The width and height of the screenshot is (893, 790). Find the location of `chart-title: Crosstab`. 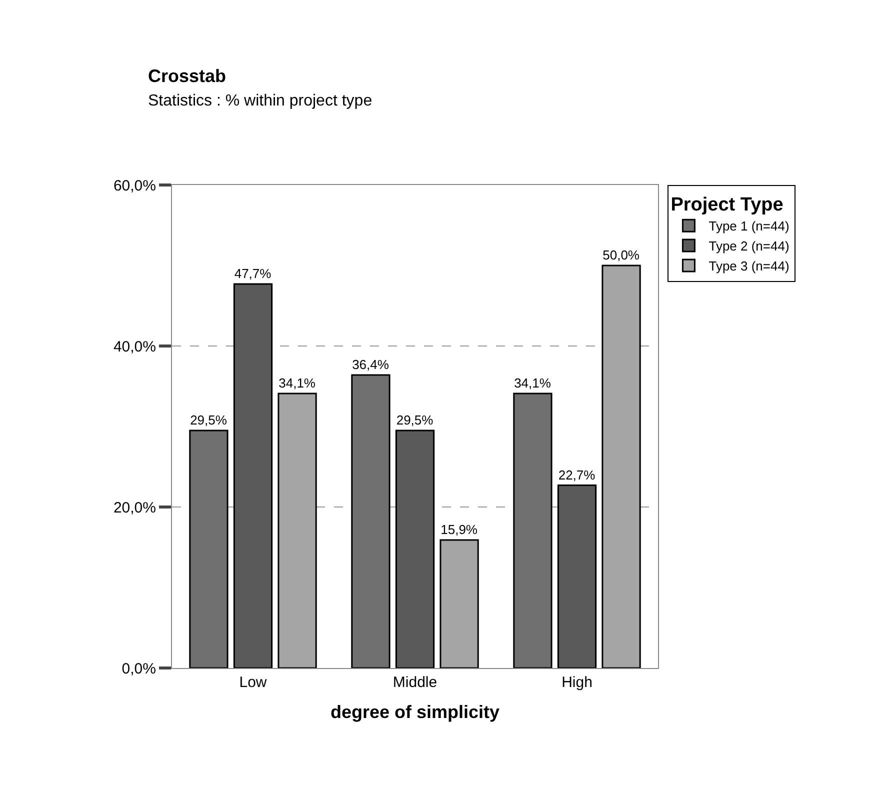

chart-title: Crosstab is located at coordinates (187, 76).